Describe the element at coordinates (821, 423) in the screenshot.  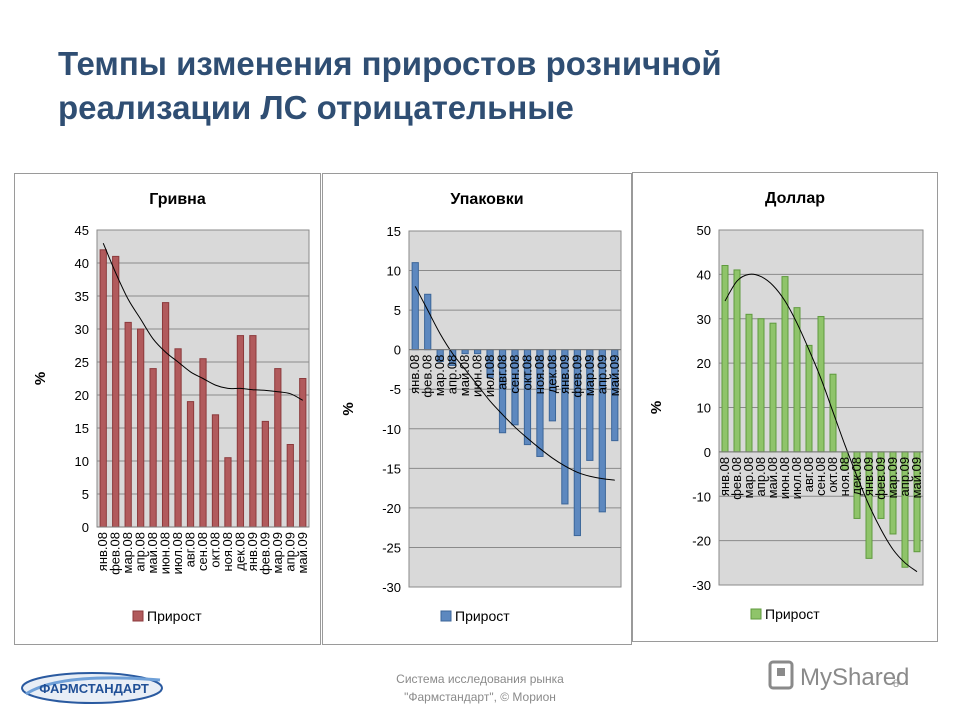
I see `trend-line` at that location.